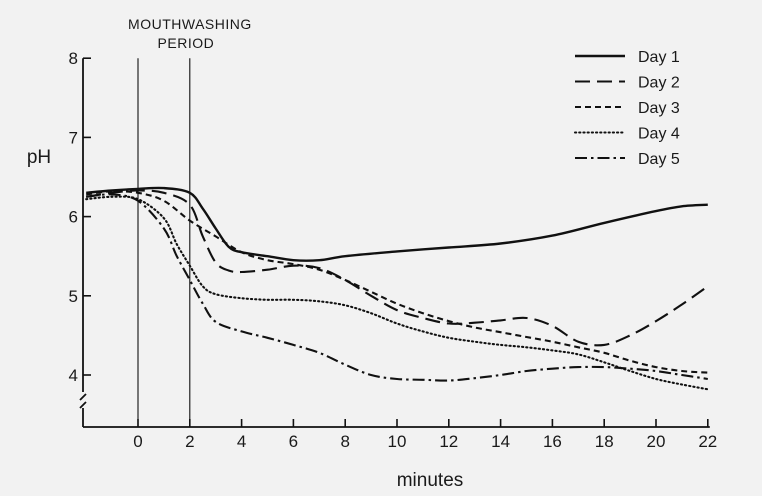 This screenshot has width=762, height=496. I want to click on x-tick-label: 0, so click(137, 441).